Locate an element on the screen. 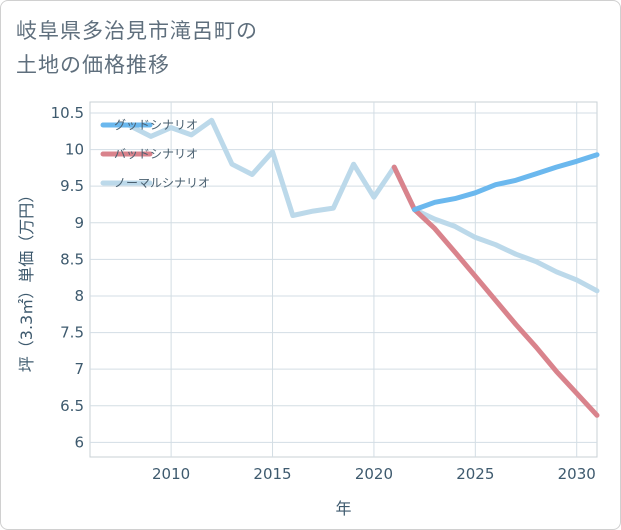  y-tick-label: 8 is located at coordinates (79, 296).